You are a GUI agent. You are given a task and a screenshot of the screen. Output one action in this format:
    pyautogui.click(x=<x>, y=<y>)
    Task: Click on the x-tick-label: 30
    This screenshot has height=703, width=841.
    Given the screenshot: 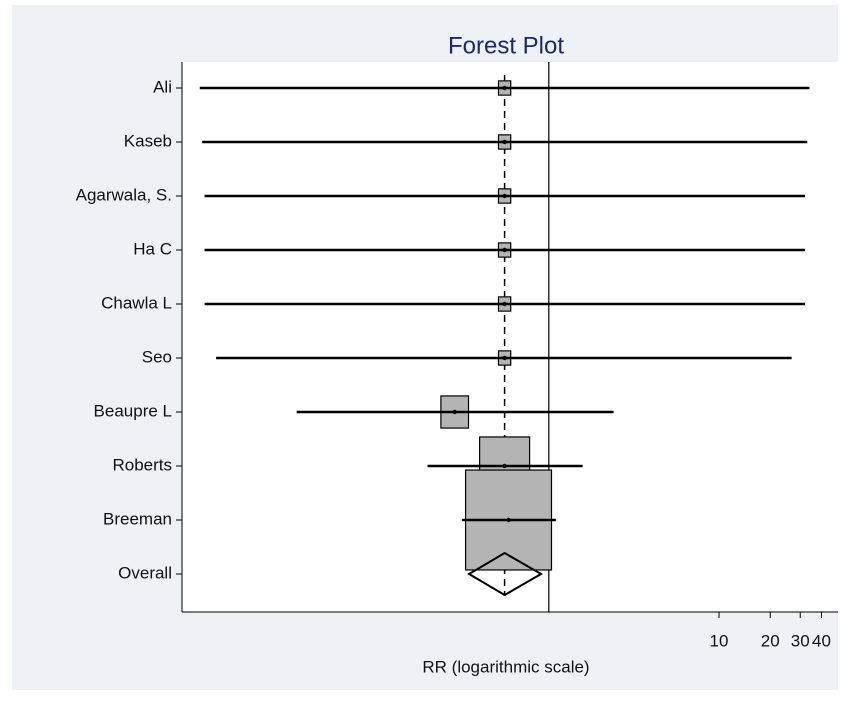 What is the action you would take?
    pyautogui.click(x=800, y=640)
    